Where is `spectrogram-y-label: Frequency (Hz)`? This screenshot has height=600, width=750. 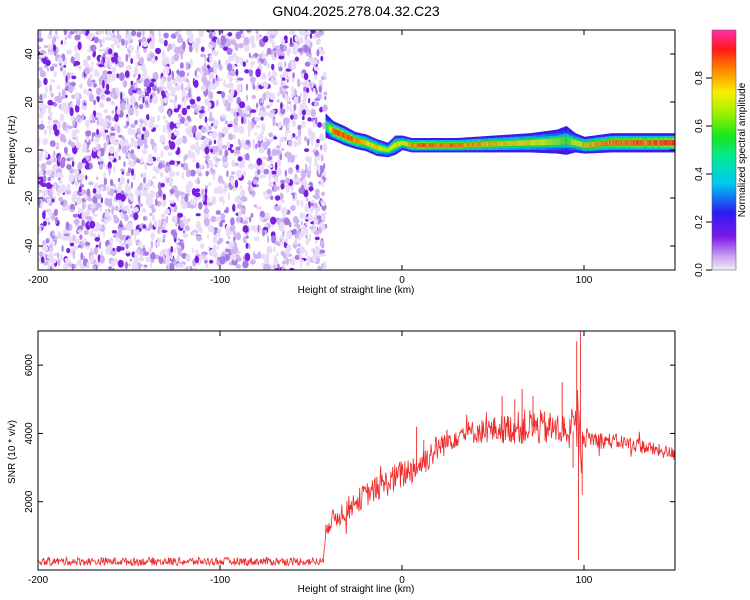 spectrogram-y-label: Frequency (Hz) is located at coordinates (12, 150).